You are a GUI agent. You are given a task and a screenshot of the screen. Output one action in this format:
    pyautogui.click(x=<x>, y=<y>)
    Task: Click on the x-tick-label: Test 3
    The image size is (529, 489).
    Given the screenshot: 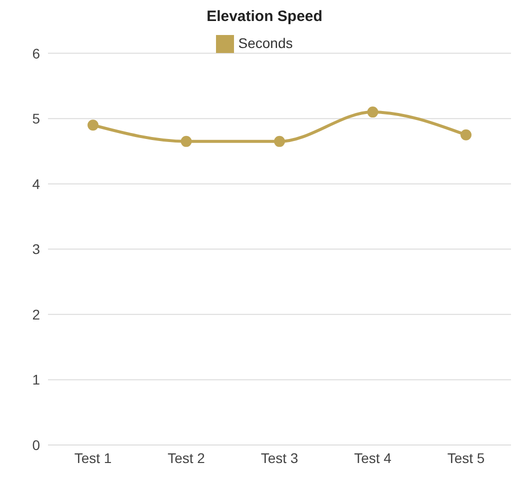 What is the action you would take?
    pyautogui.click(x=279, y=458)
    